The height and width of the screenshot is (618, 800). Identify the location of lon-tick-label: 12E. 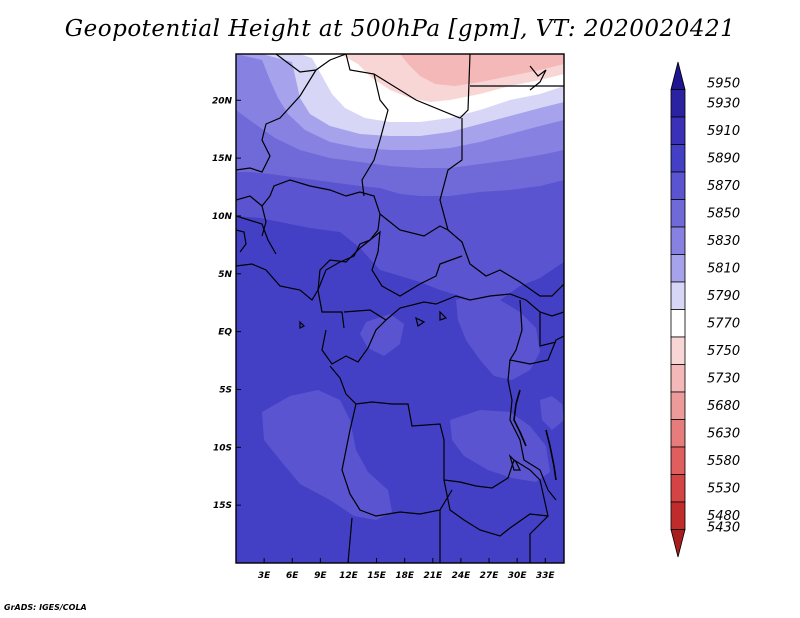
(349, 576).